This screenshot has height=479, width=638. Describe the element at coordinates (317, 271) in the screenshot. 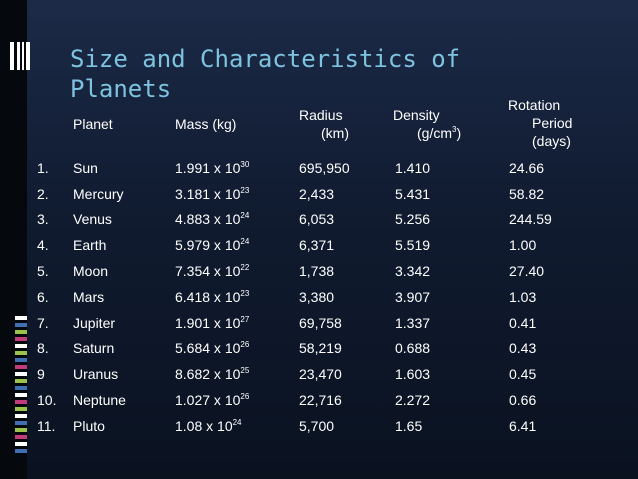

I see `radius-value: 1,738` at that location.